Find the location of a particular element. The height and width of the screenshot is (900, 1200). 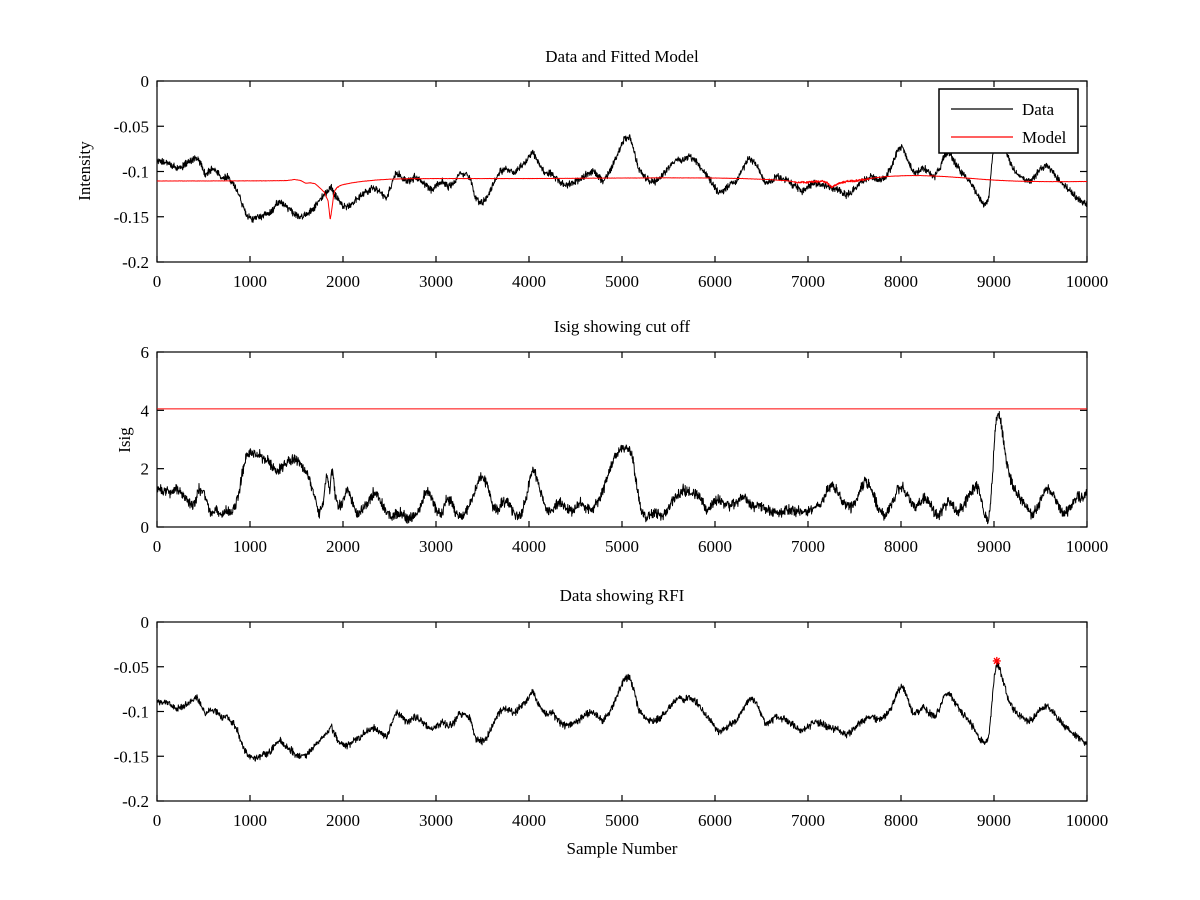

y-tick-label: 4 is located at coordinates (145, 410).